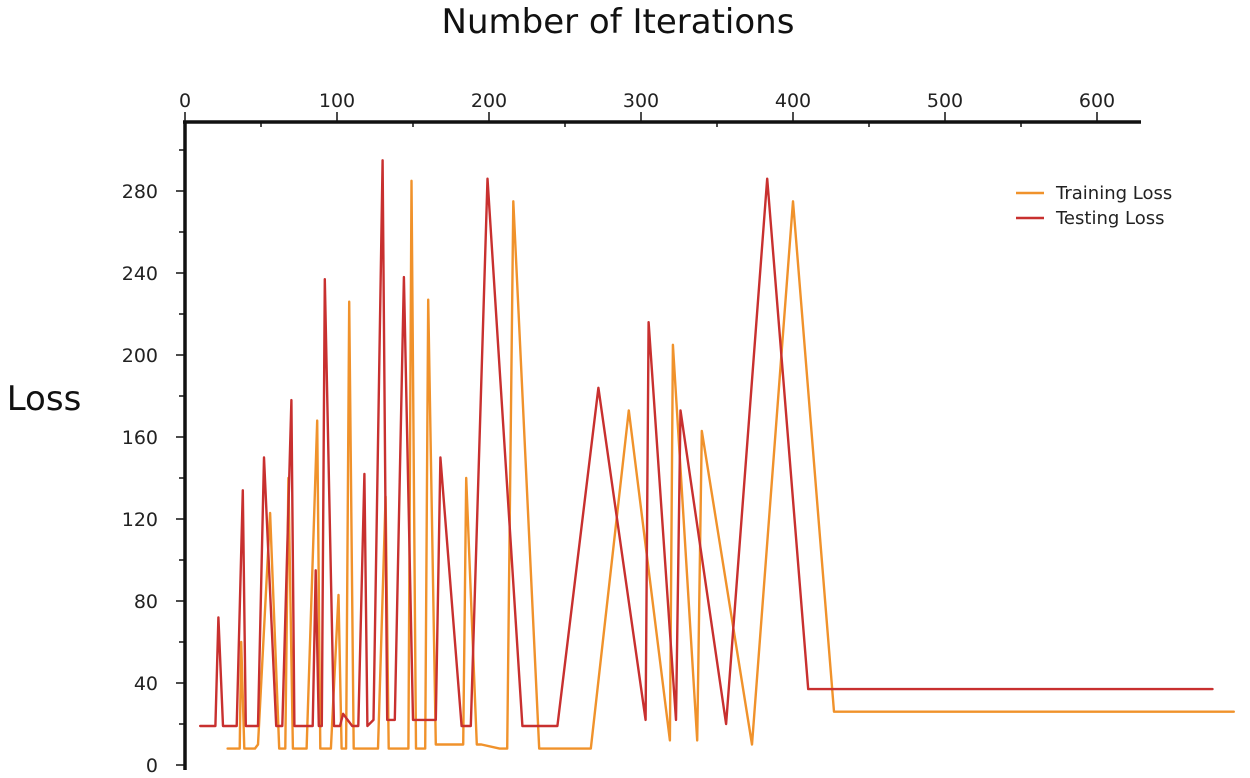 This screenshot has width=1250, height=778. I want to click on y-tick-label: 80, so click(146, 602).